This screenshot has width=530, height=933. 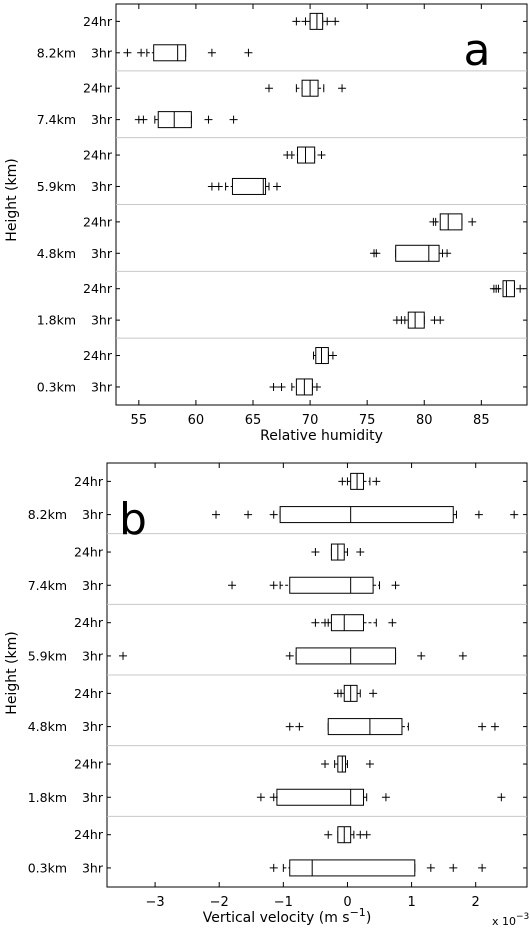 I want to click on x-tick-label: −1, so click(x=283, y=902).